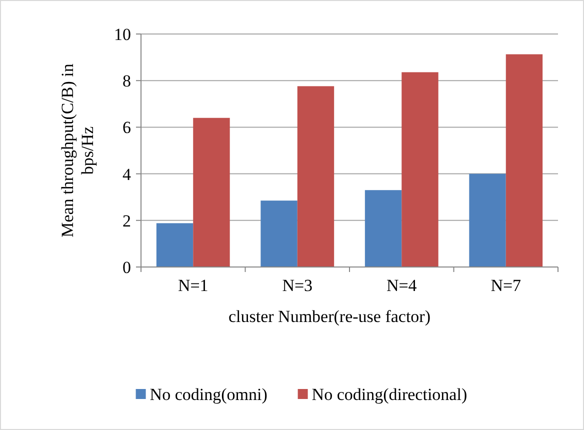  I want to click on x-tick-label: N=3, so click(297, 285).